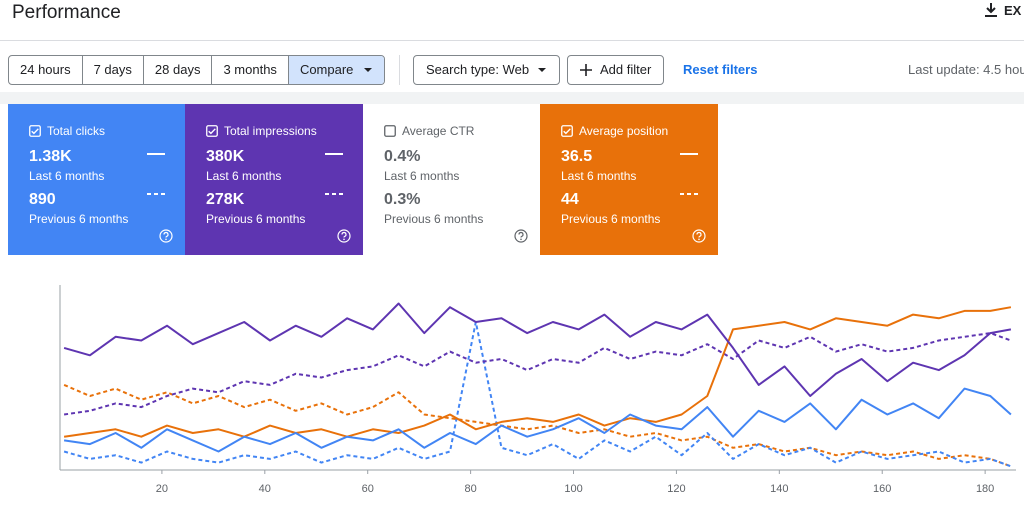 This screenshot has height=506, width=1024. I want to click on previous-value: 890, so click(42, 199).